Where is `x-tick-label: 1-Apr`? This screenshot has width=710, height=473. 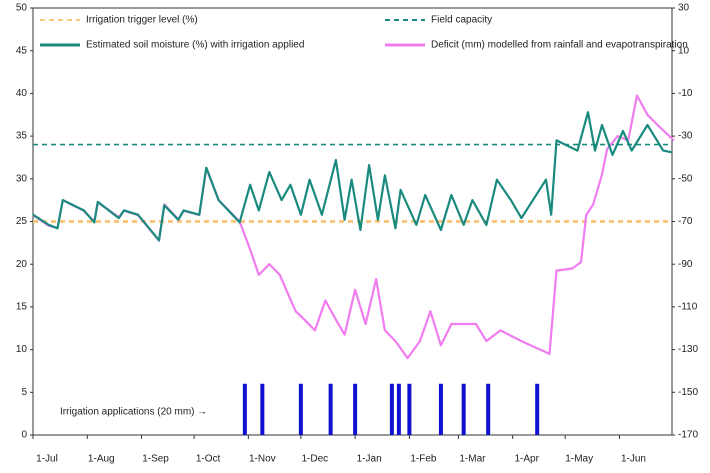 x-tick-label: 1-Apr is located at coordinates (526, 459).